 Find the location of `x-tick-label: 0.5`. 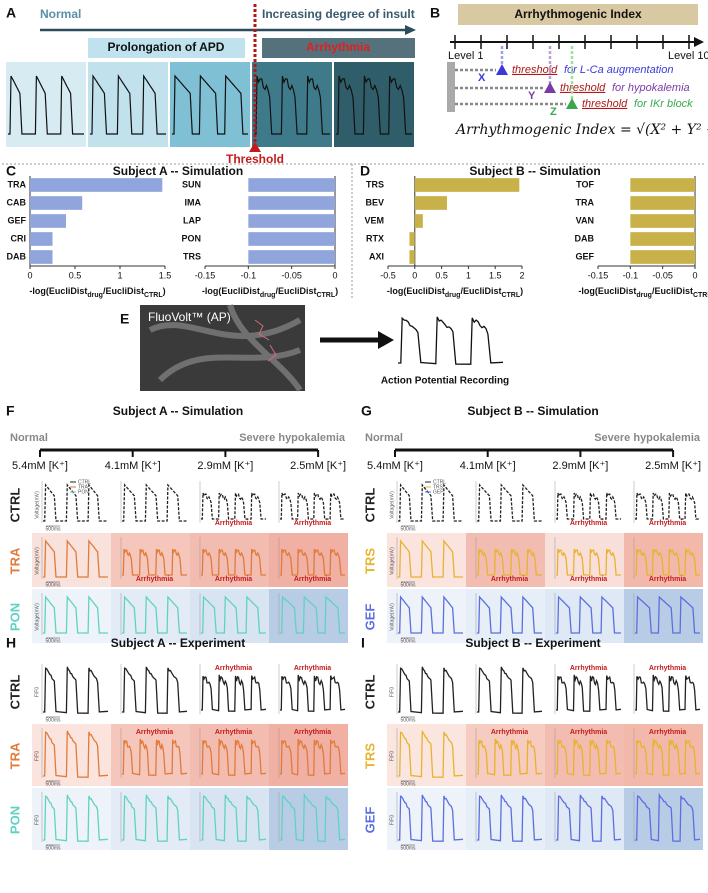

x-tick-label: 0.5 is located at coordinates (441, 275).